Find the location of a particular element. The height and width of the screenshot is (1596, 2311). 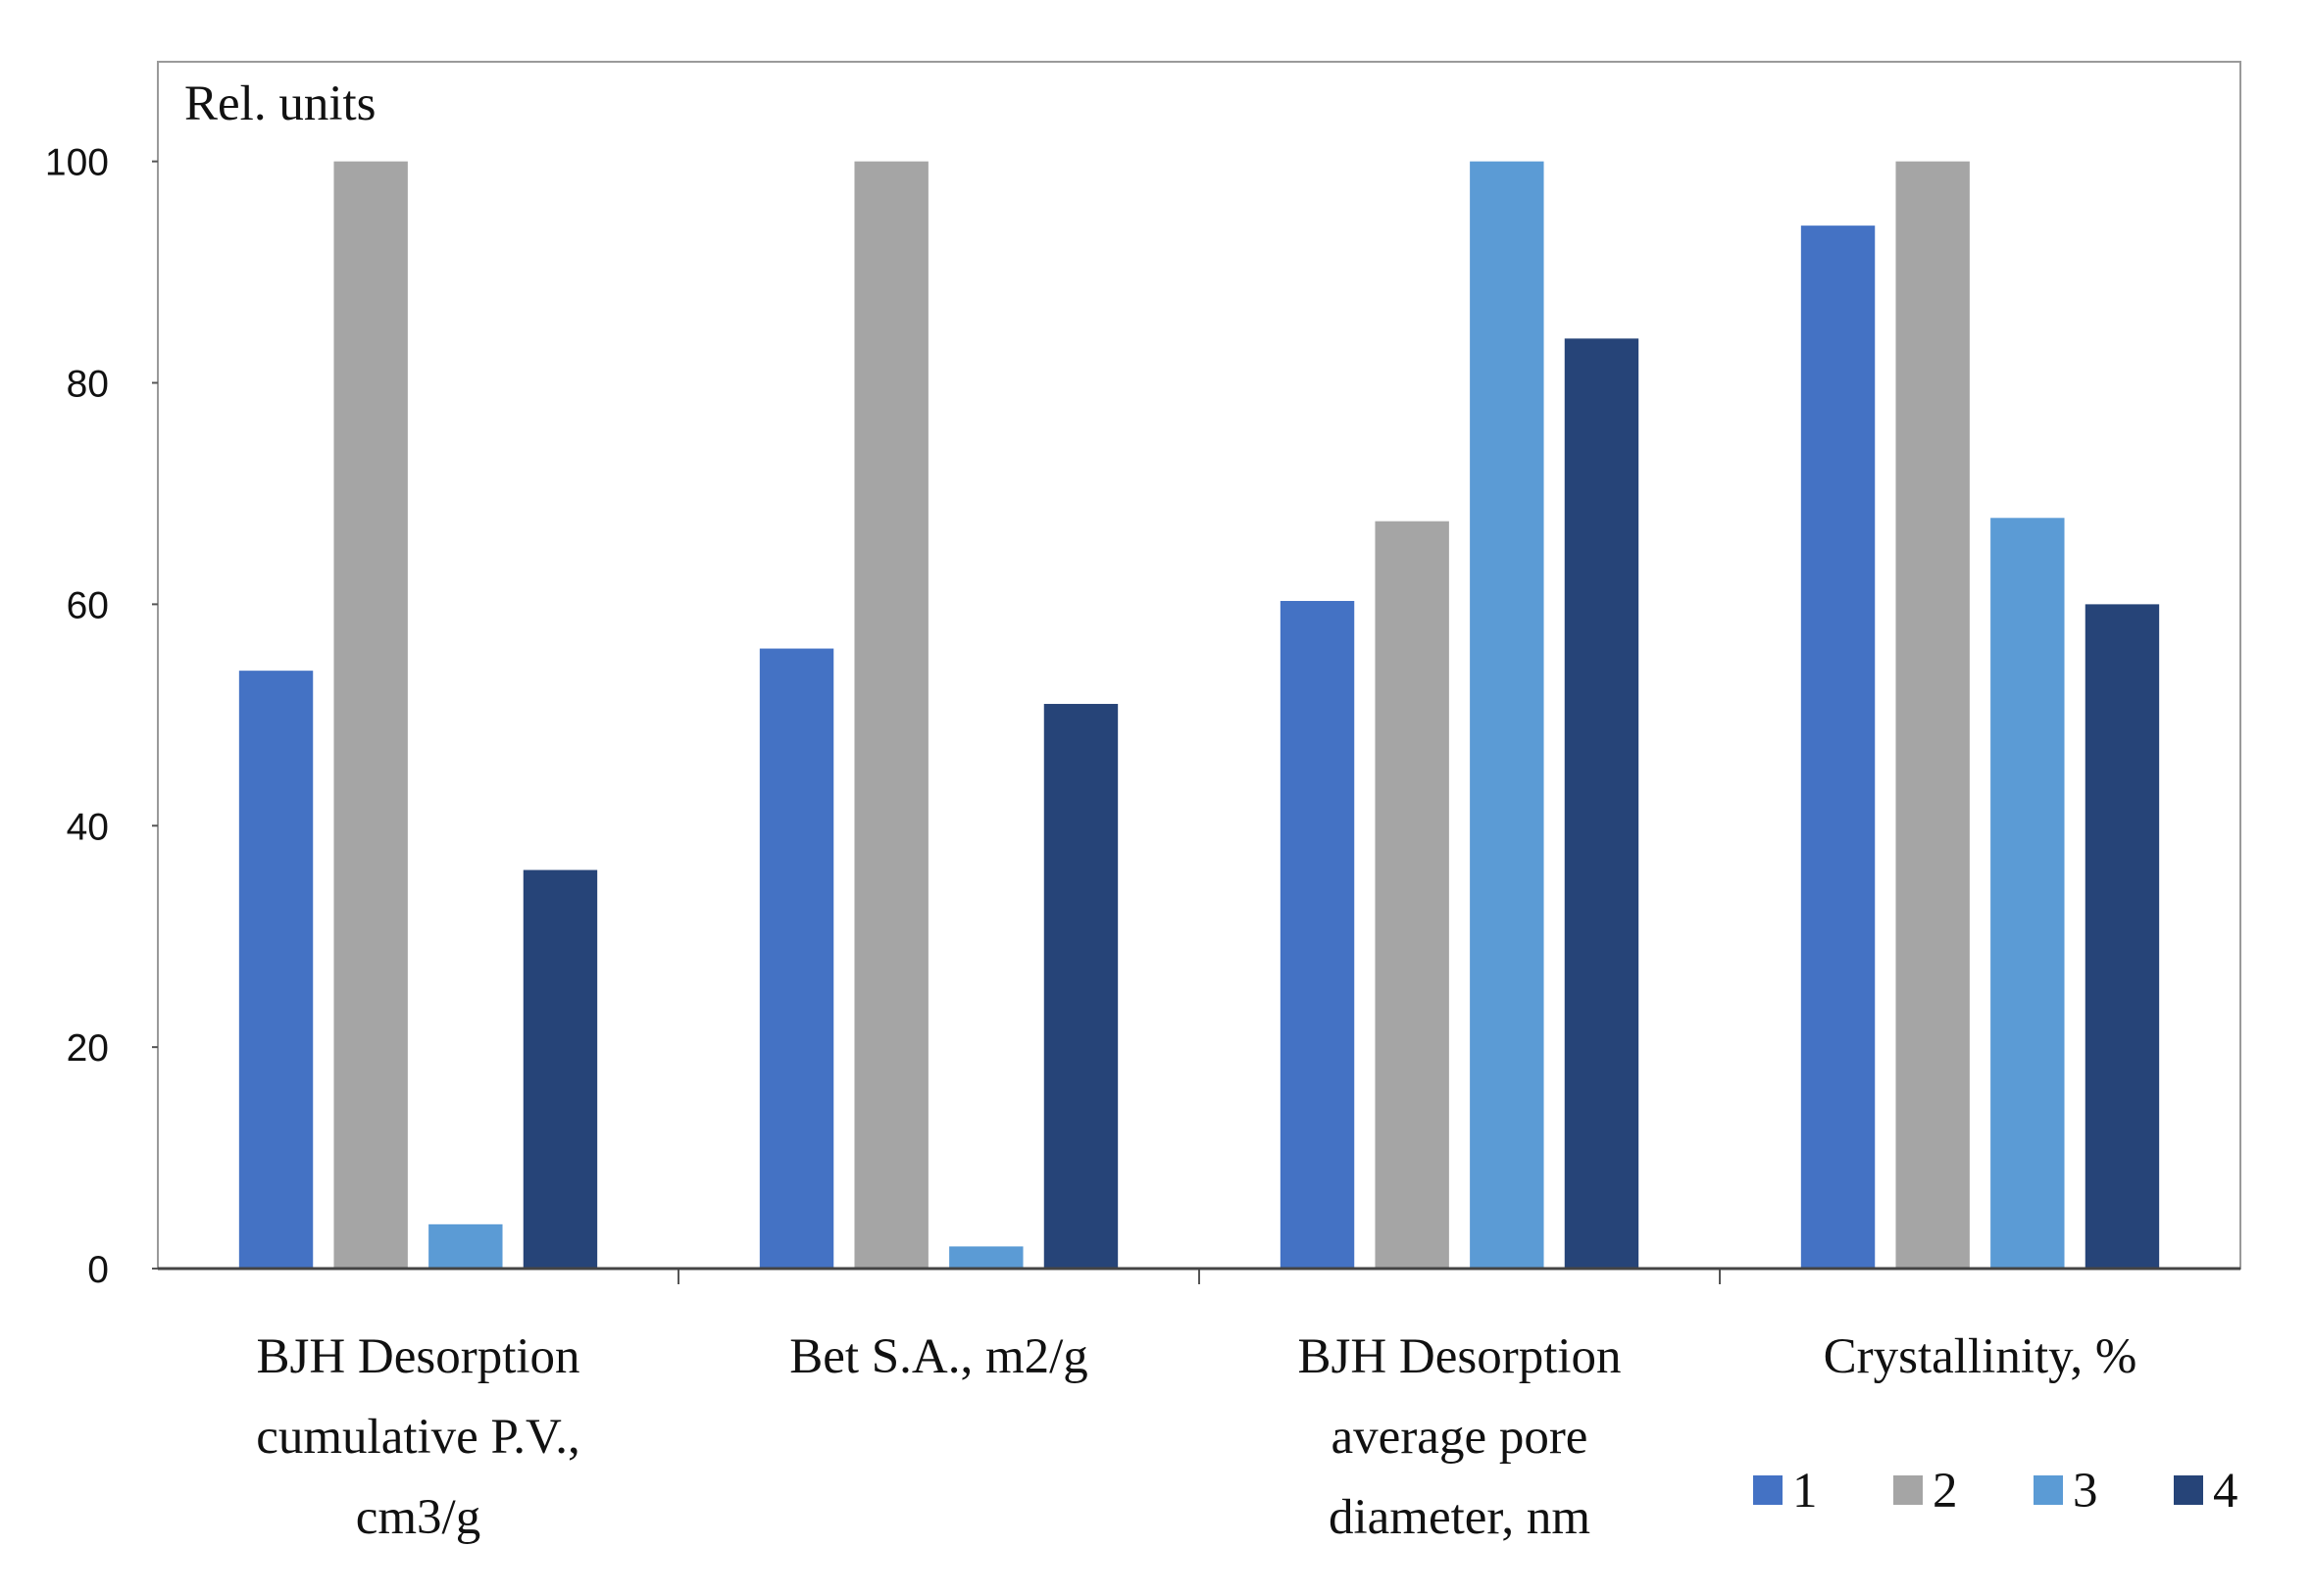

legend-label: 1 is located at coordinates (1805, 1491).